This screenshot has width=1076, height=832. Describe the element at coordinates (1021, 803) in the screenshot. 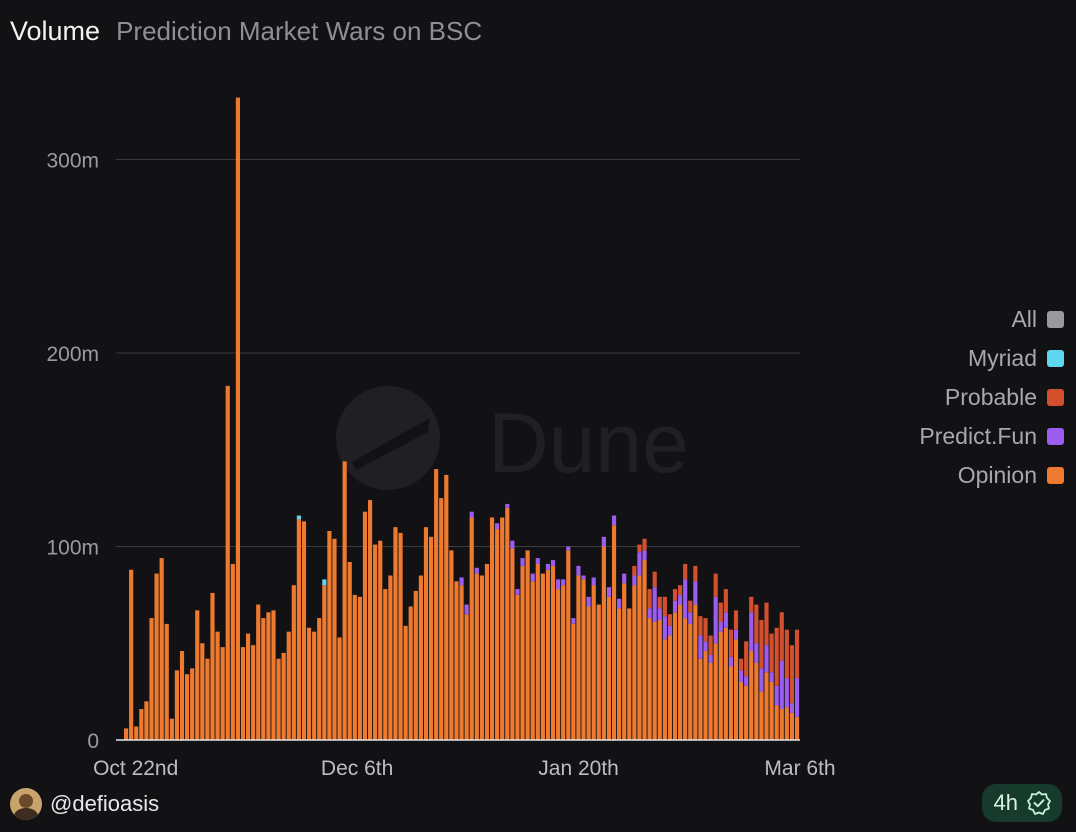

I see `refresh-badge: 4h` at that location.